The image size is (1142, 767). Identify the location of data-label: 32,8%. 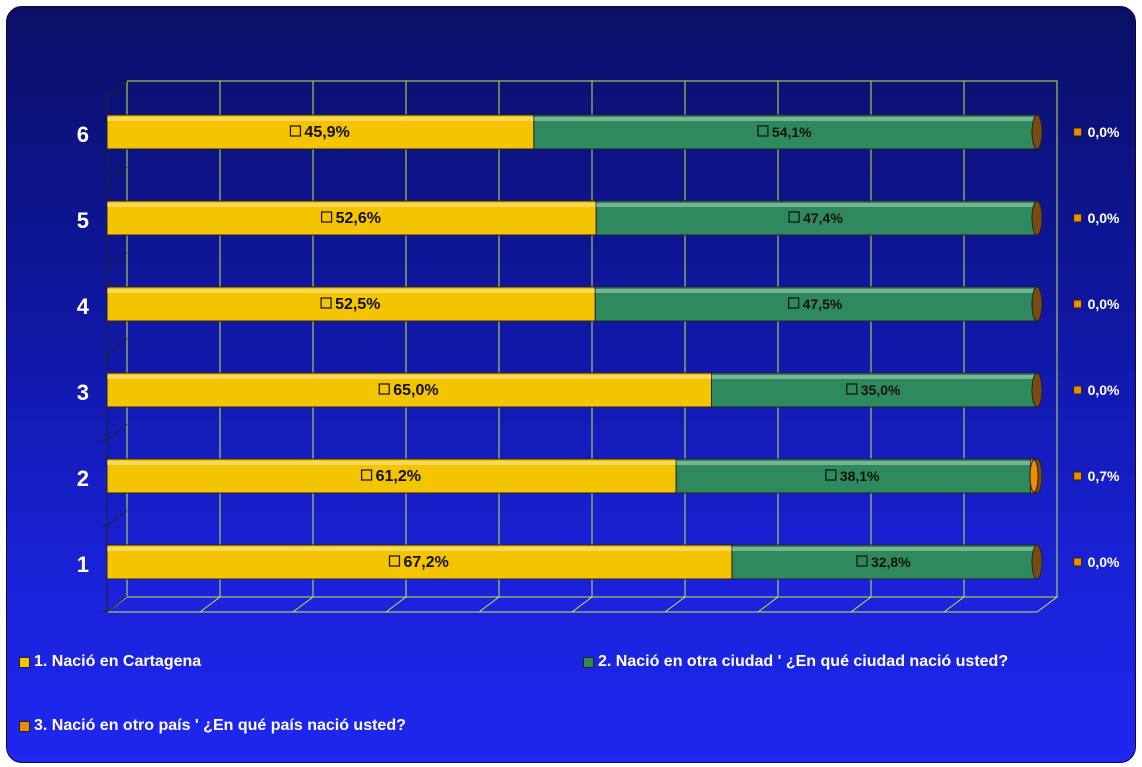
(883, 562).